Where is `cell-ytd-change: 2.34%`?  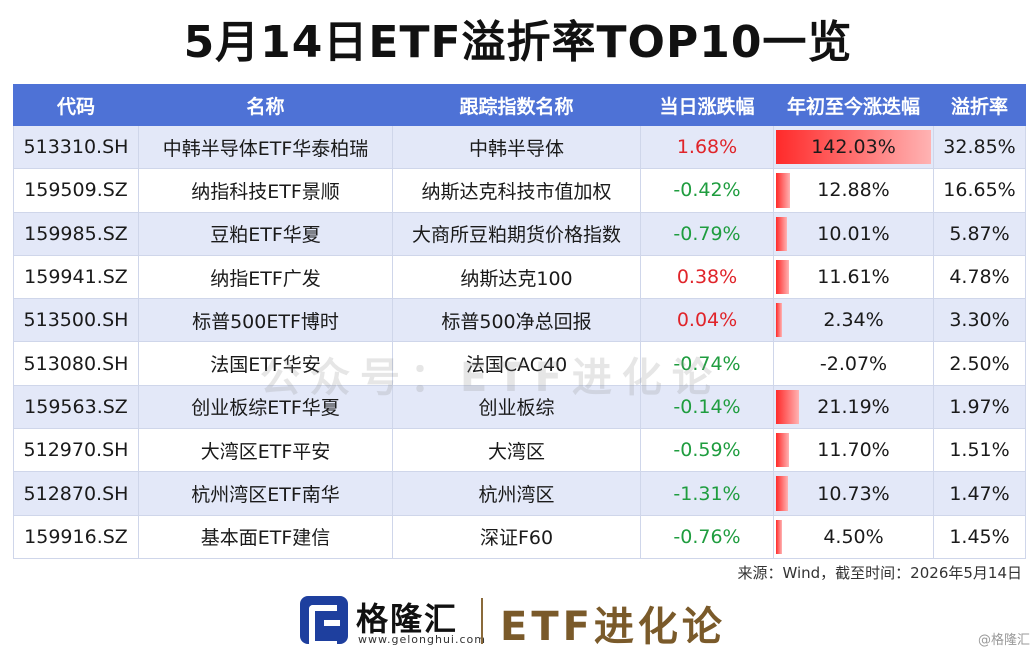 cell-ytd-change: 2.34% is located at coordinates (853, 320).